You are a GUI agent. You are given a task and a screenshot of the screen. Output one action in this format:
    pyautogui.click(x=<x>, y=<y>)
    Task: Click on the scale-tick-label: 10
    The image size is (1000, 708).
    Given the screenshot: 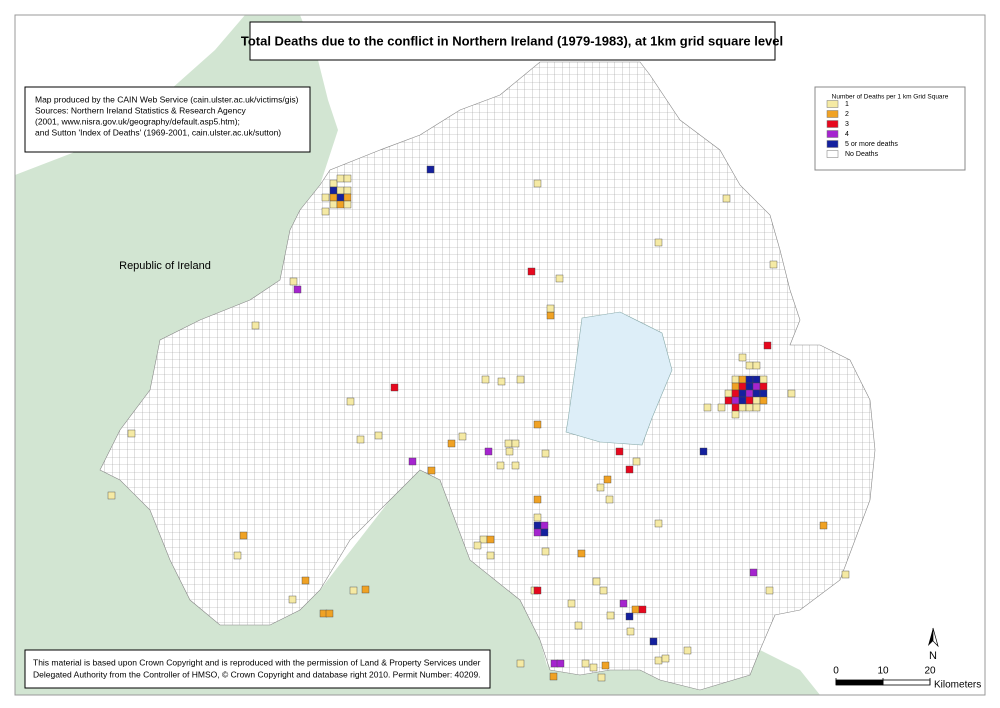 What is the action you would take?
    pyautogui.click(x=883, y=671)
    